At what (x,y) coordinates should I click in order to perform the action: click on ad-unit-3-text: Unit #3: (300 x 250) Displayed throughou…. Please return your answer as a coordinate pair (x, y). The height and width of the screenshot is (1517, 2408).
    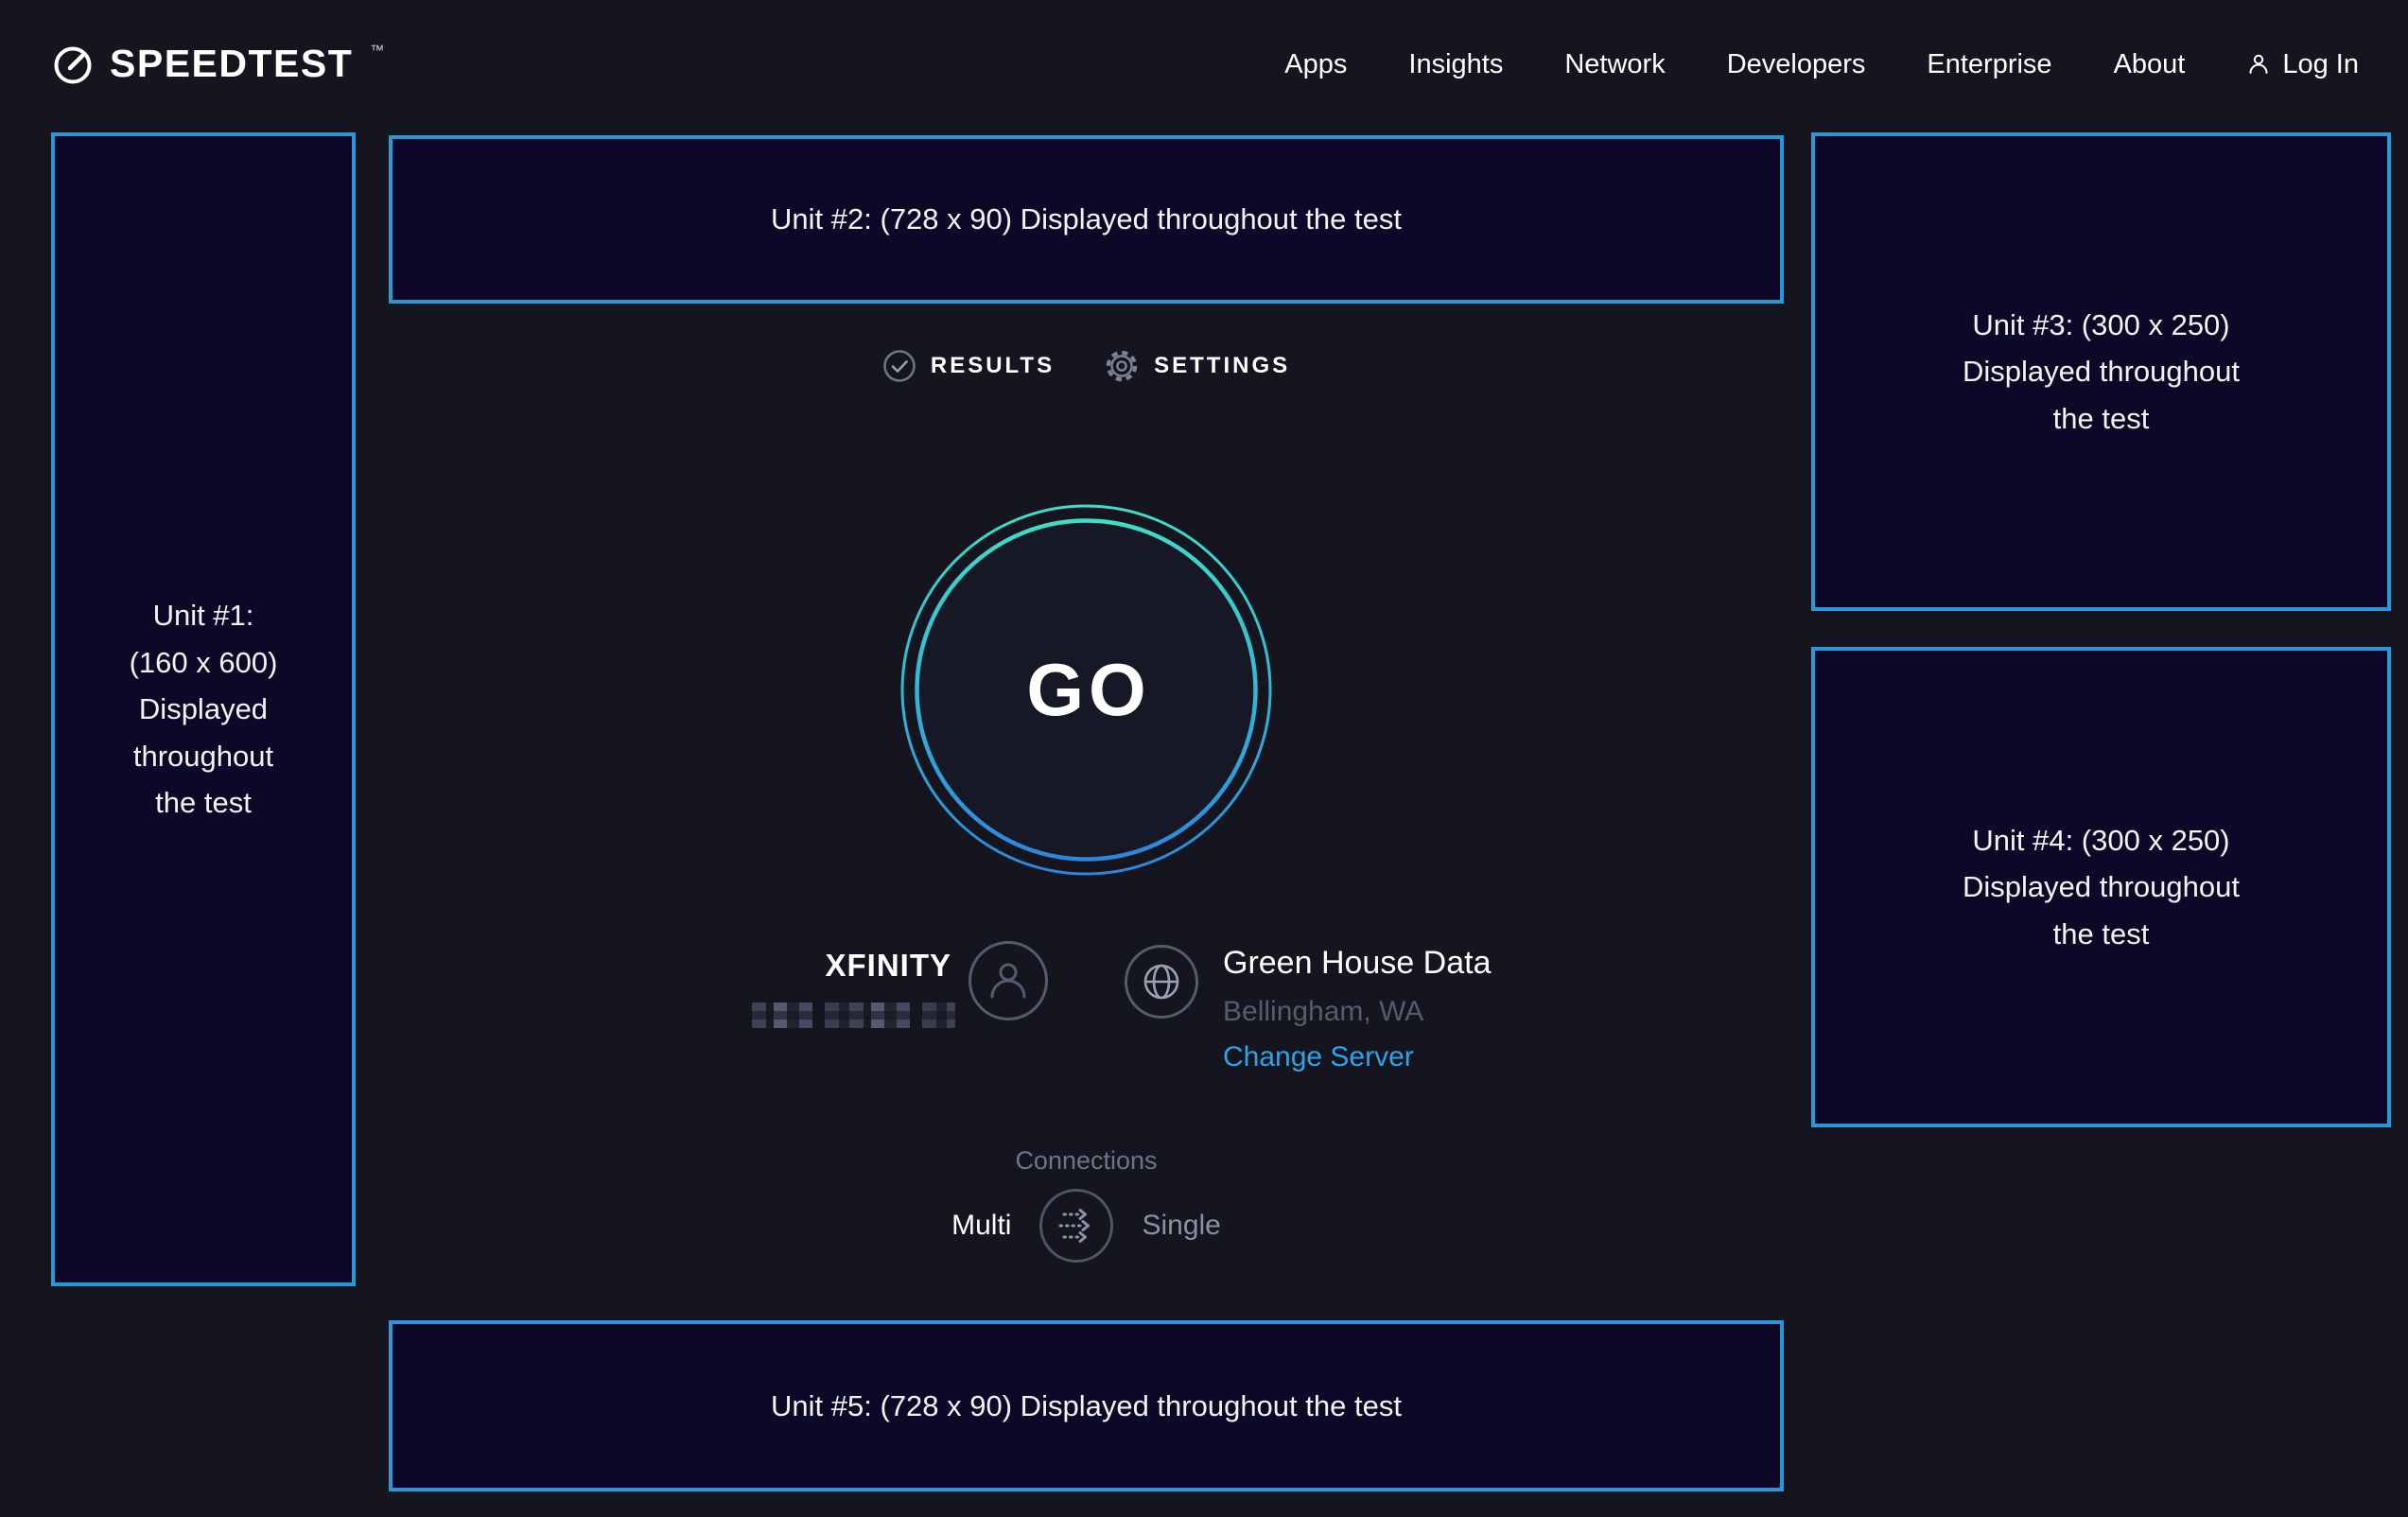
    Looking at the image, I should click on (2101, 371).